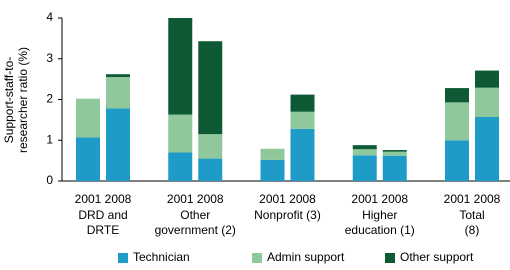 The width and height of the screenshot is (510, 270). Describe the element at coordinates (287, 215) in the screenshot. I see `group-label: Nonprofit (3)` at that location.